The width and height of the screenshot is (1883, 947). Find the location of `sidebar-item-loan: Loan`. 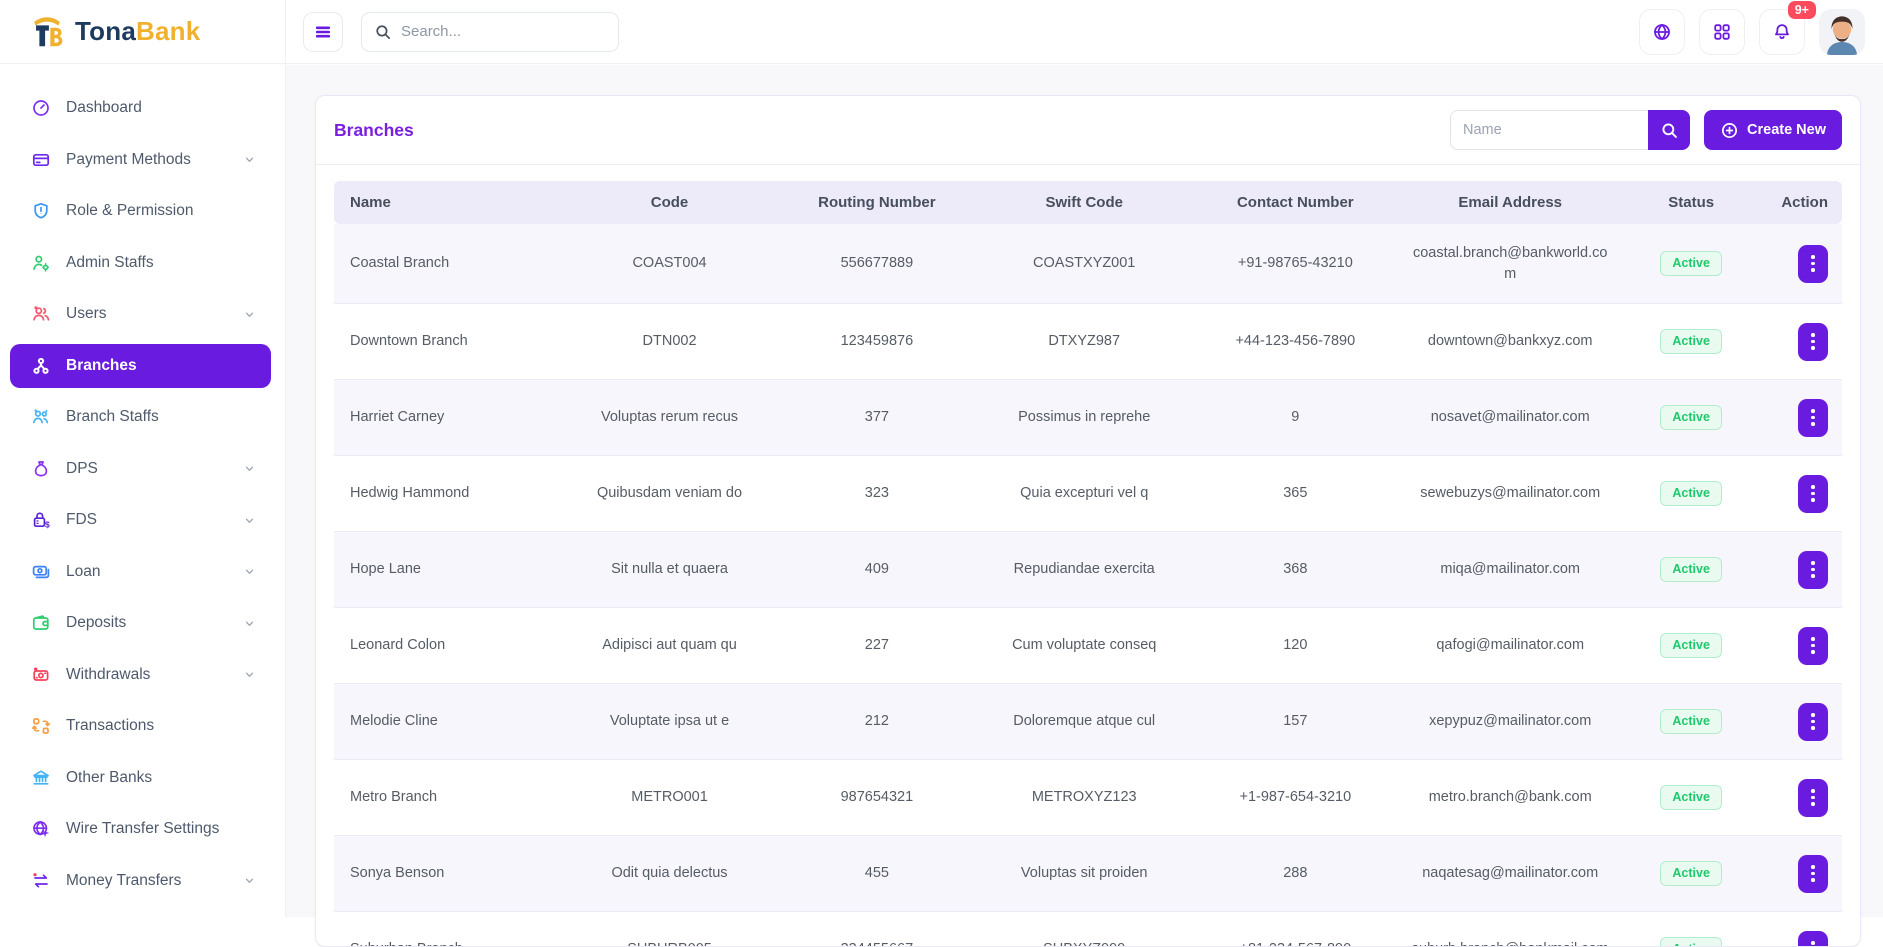

sidebar-item-loan: Loan is located at coordinates (140, 572).